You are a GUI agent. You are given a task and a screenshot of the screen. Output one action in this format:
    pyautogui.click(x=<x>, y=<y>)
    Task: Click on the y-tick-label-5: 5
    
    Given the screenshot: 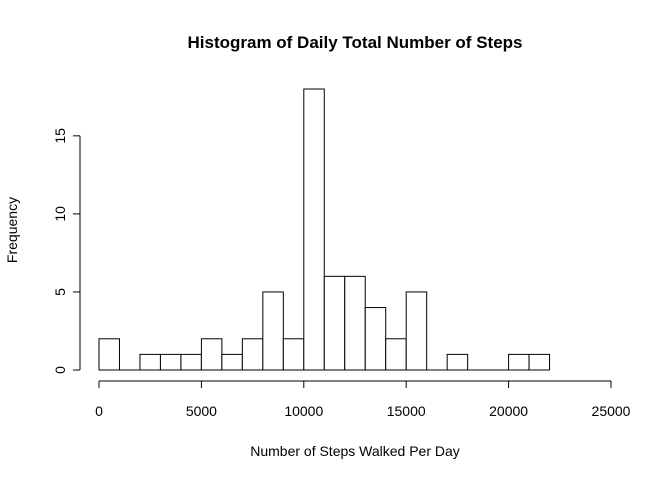 What is the action you would take?
    pyautogui.click(x=60, y=292)
    